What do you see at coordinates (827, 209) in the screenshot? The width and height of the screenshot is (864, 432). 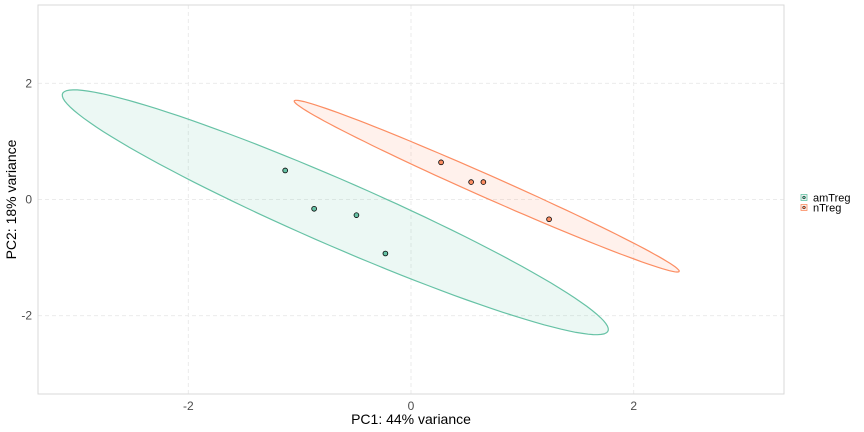 I see `legend-label-nTreg: nTreg` at bounding box center [827, 209].